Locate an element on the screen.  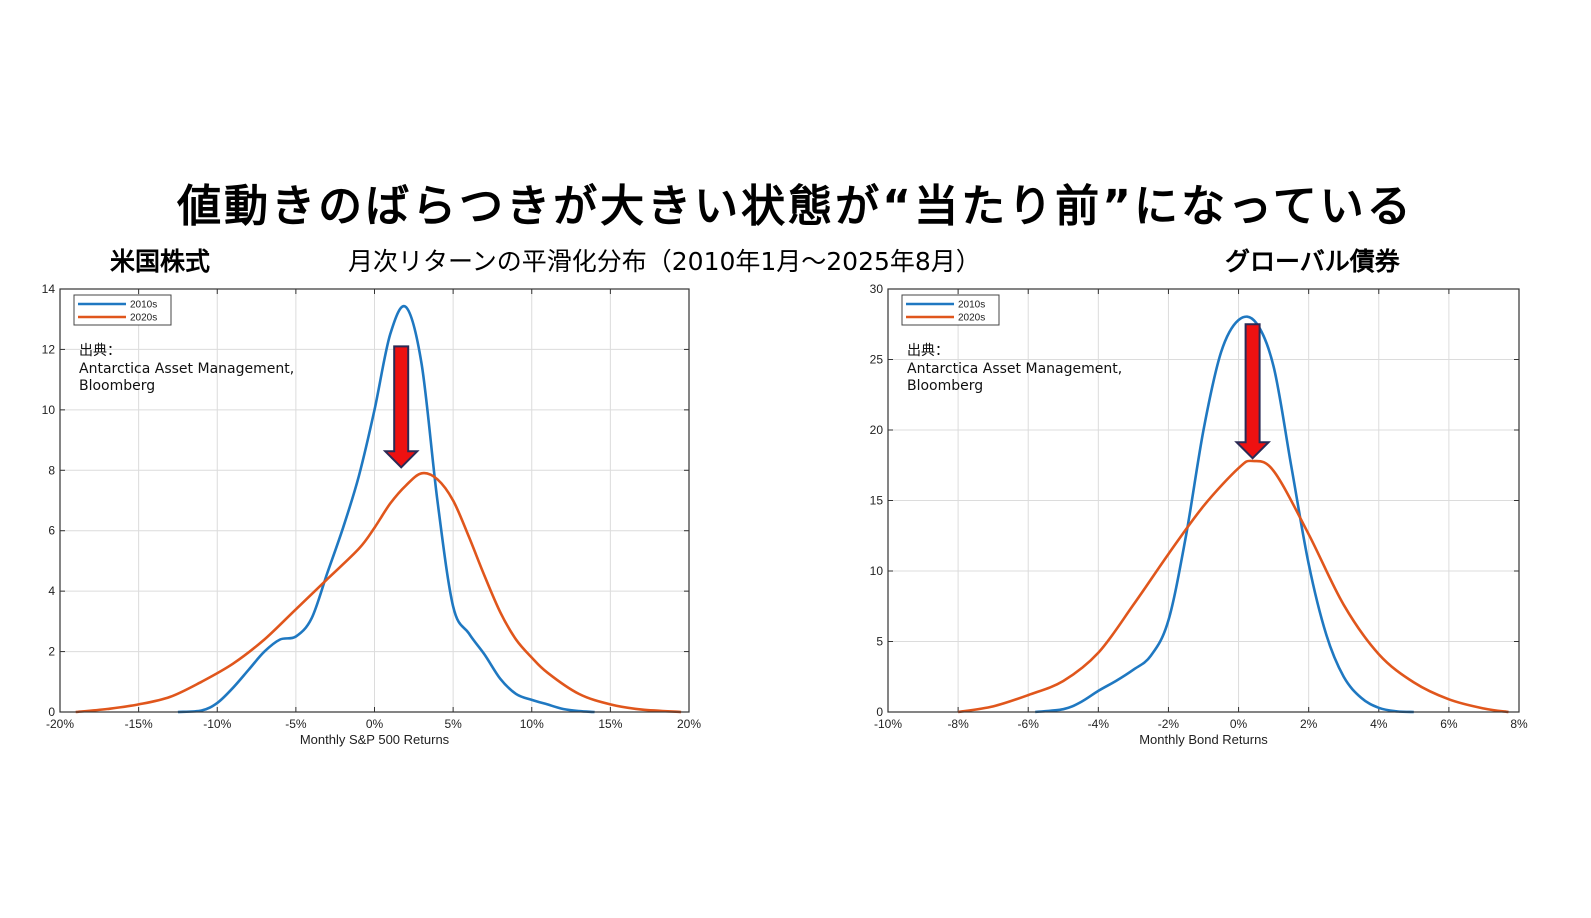
equity-x-tick-label: 10% is located at coordinates (532, 724).